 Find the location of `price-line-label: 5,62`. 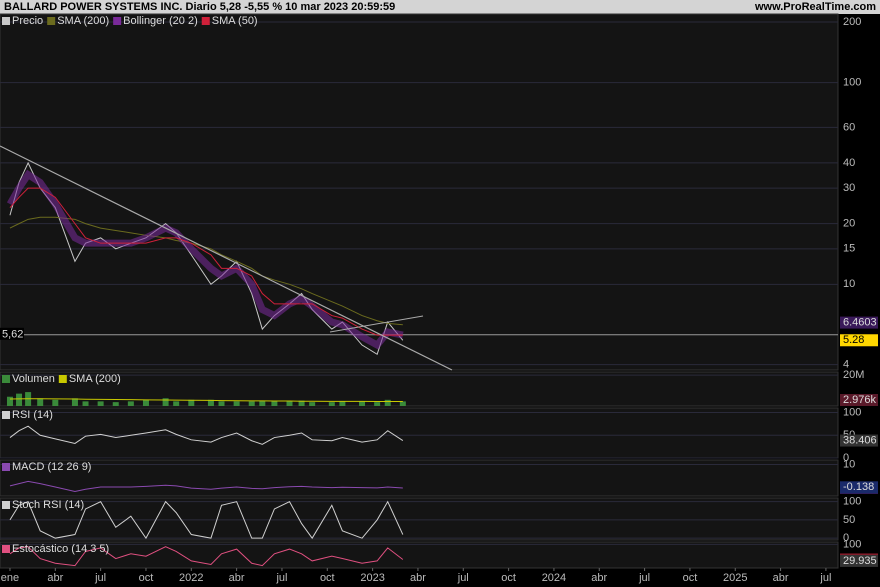

price-line-label: 5,62 is located at coordinates (12, 335).